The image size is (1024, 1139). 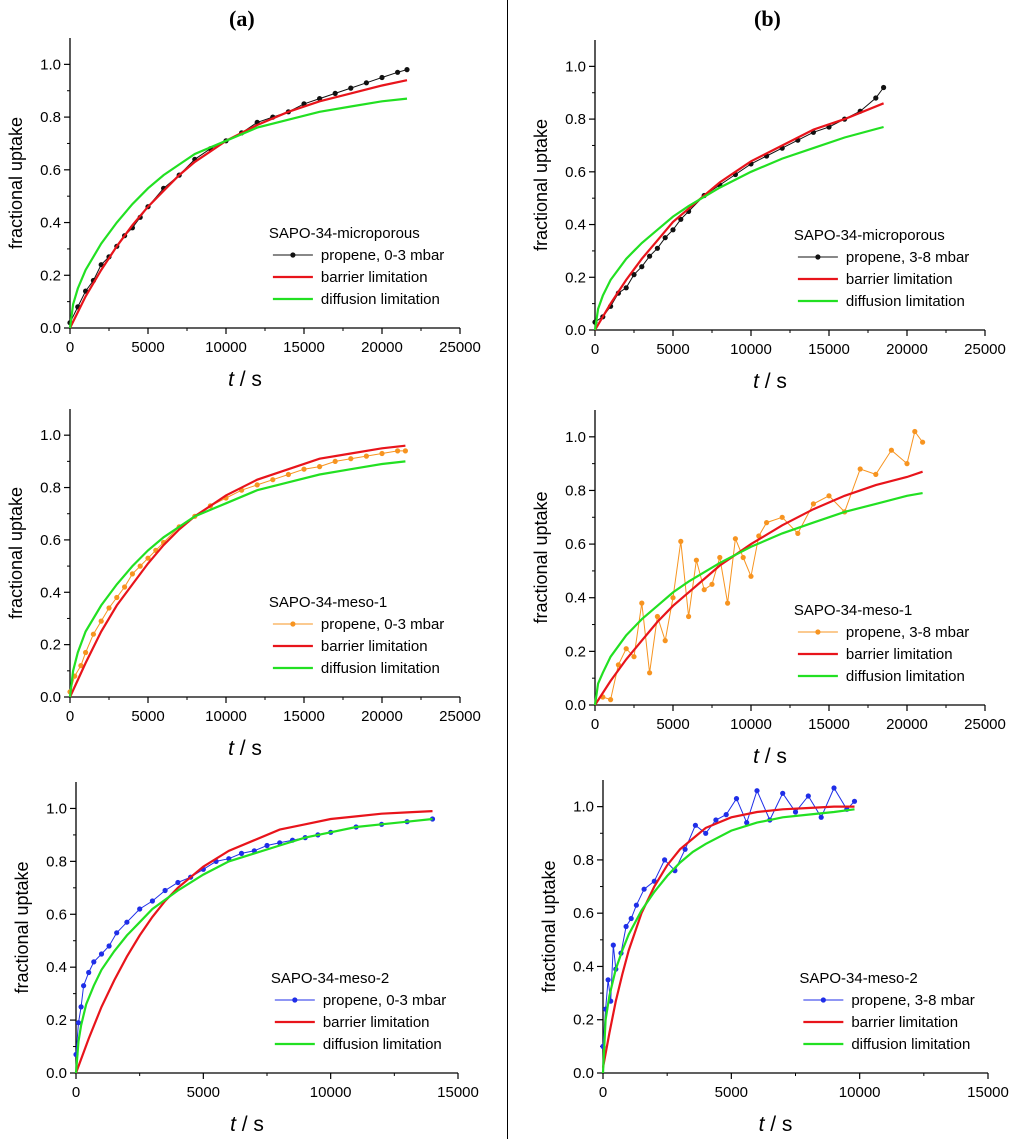 I want to click on legend-title: SAPO-34-meso-1, so click(x=853, y=610).